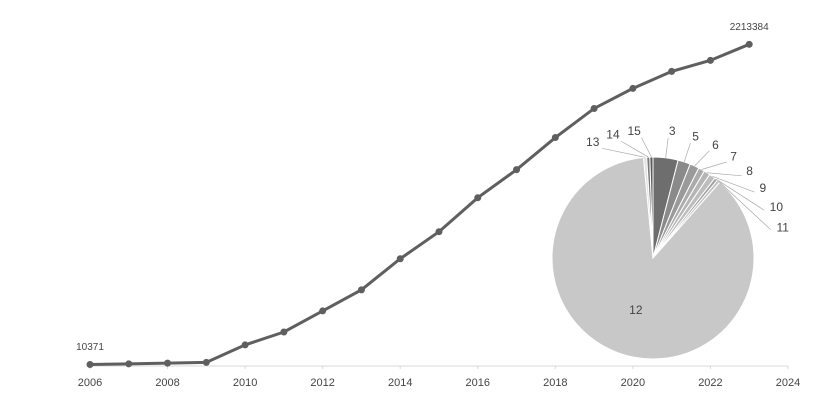 The image size is (835, 408). I want to click on x-tick-label: 2006, so click(90, 383).